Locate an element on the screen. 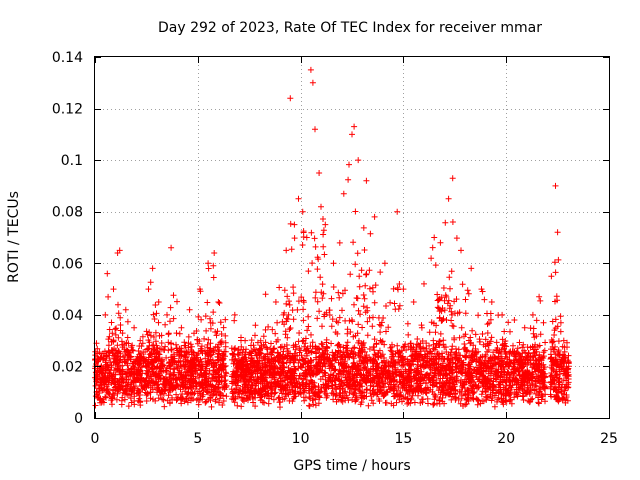 This screenshot has height=480, width=640. y-tick-label: 0 is located at coordinates (78, 419).